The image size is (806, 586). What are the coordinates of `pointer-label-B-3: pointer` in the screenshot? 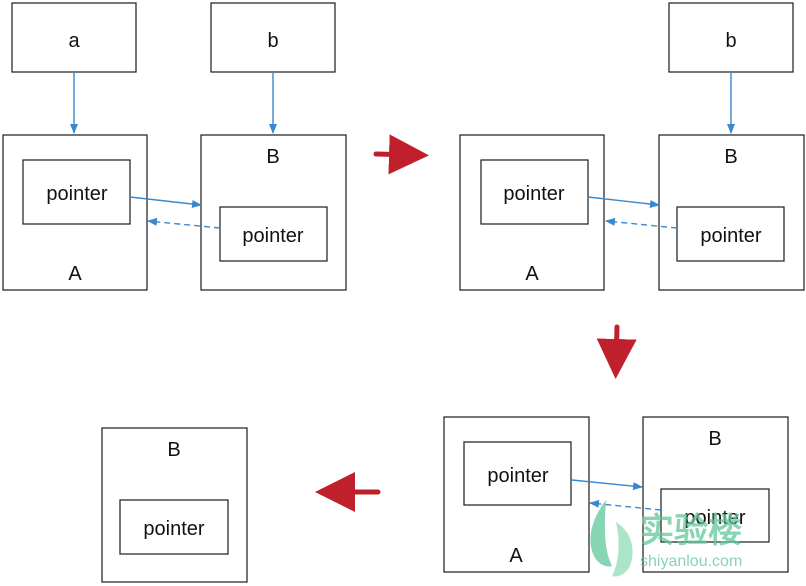 It's located at (714, 518).